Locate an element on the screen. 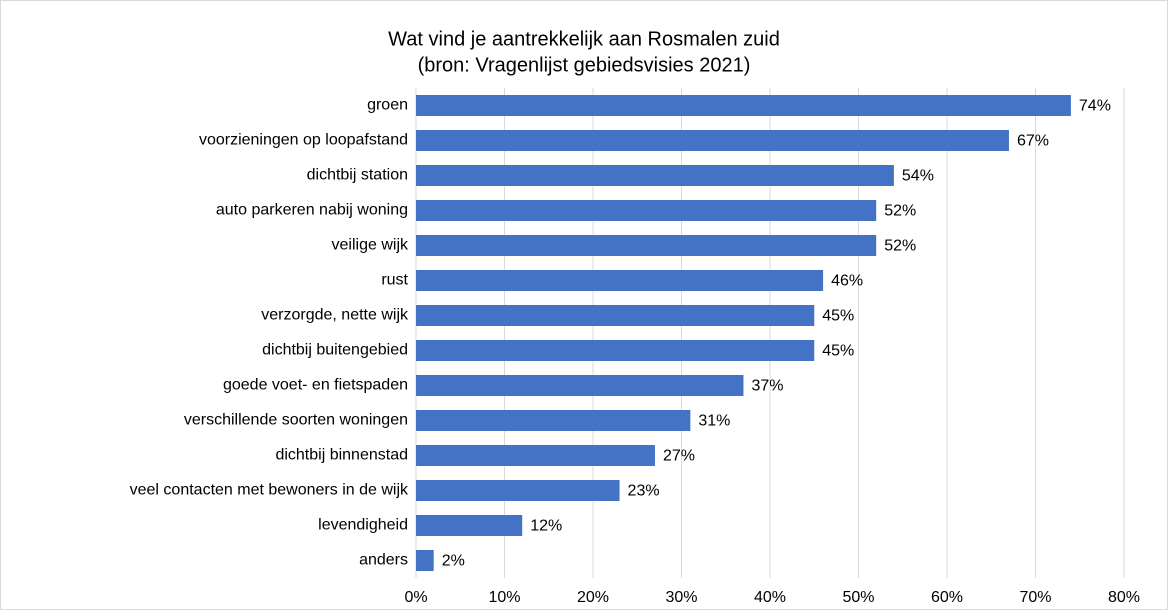 The width and height of the screenshot is (1168, 610). chart-subtitle: (bron: Vragenlijst gebiedsvisies 2021) is located at coordinates (584, 65).